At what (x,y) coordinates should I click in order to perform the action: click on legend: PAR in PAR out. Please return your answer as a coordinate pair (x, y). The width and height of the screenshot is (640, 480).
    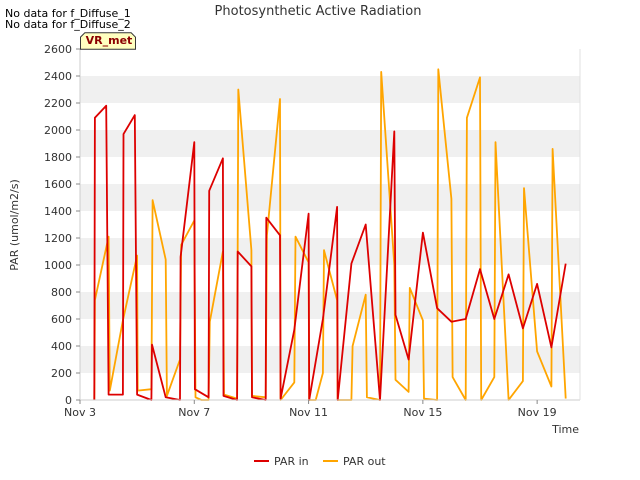
    Looking at the image, I should click on (320, 461).